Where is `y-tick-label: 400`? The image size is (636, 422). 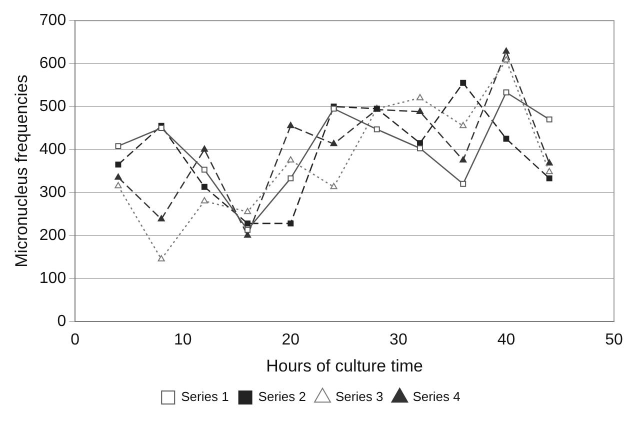 y-tick-label: 400 is located at coordinates (52, 149).